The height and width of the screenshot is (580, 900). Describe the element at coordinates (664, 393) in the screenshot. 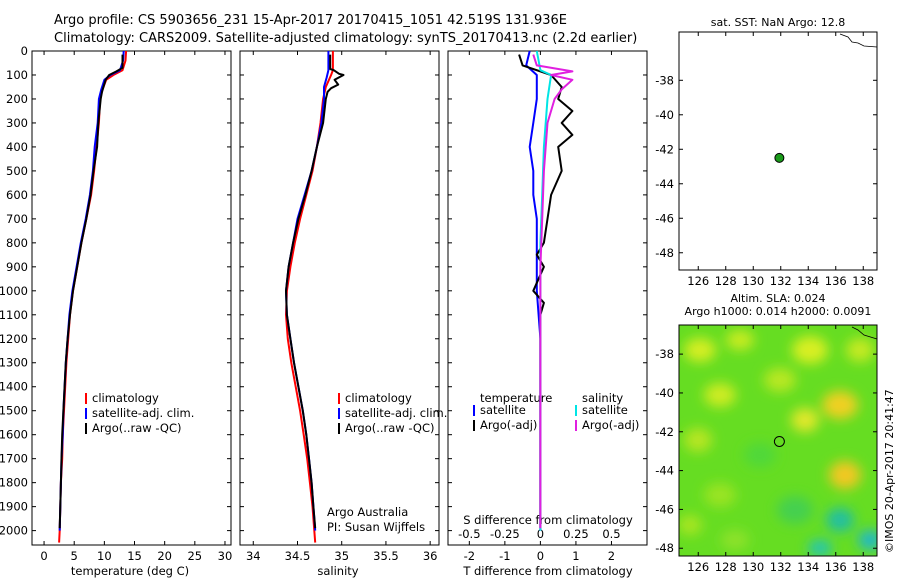

I see `sla-map-ytick-label: -40` at that location.